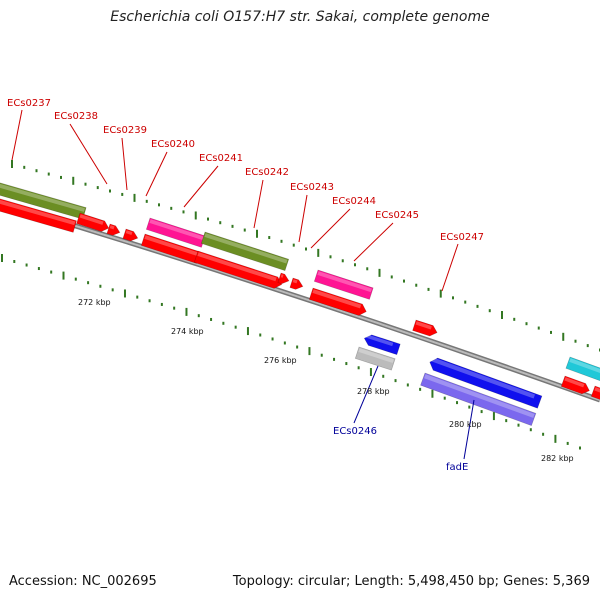 Image resolution: width=600 pixels, height=600 pixels. What do you see at coordinates (187, 331) in the screenshot?
I see `kbp-label-274: 274 kbp` at bounding box center [187, 331].